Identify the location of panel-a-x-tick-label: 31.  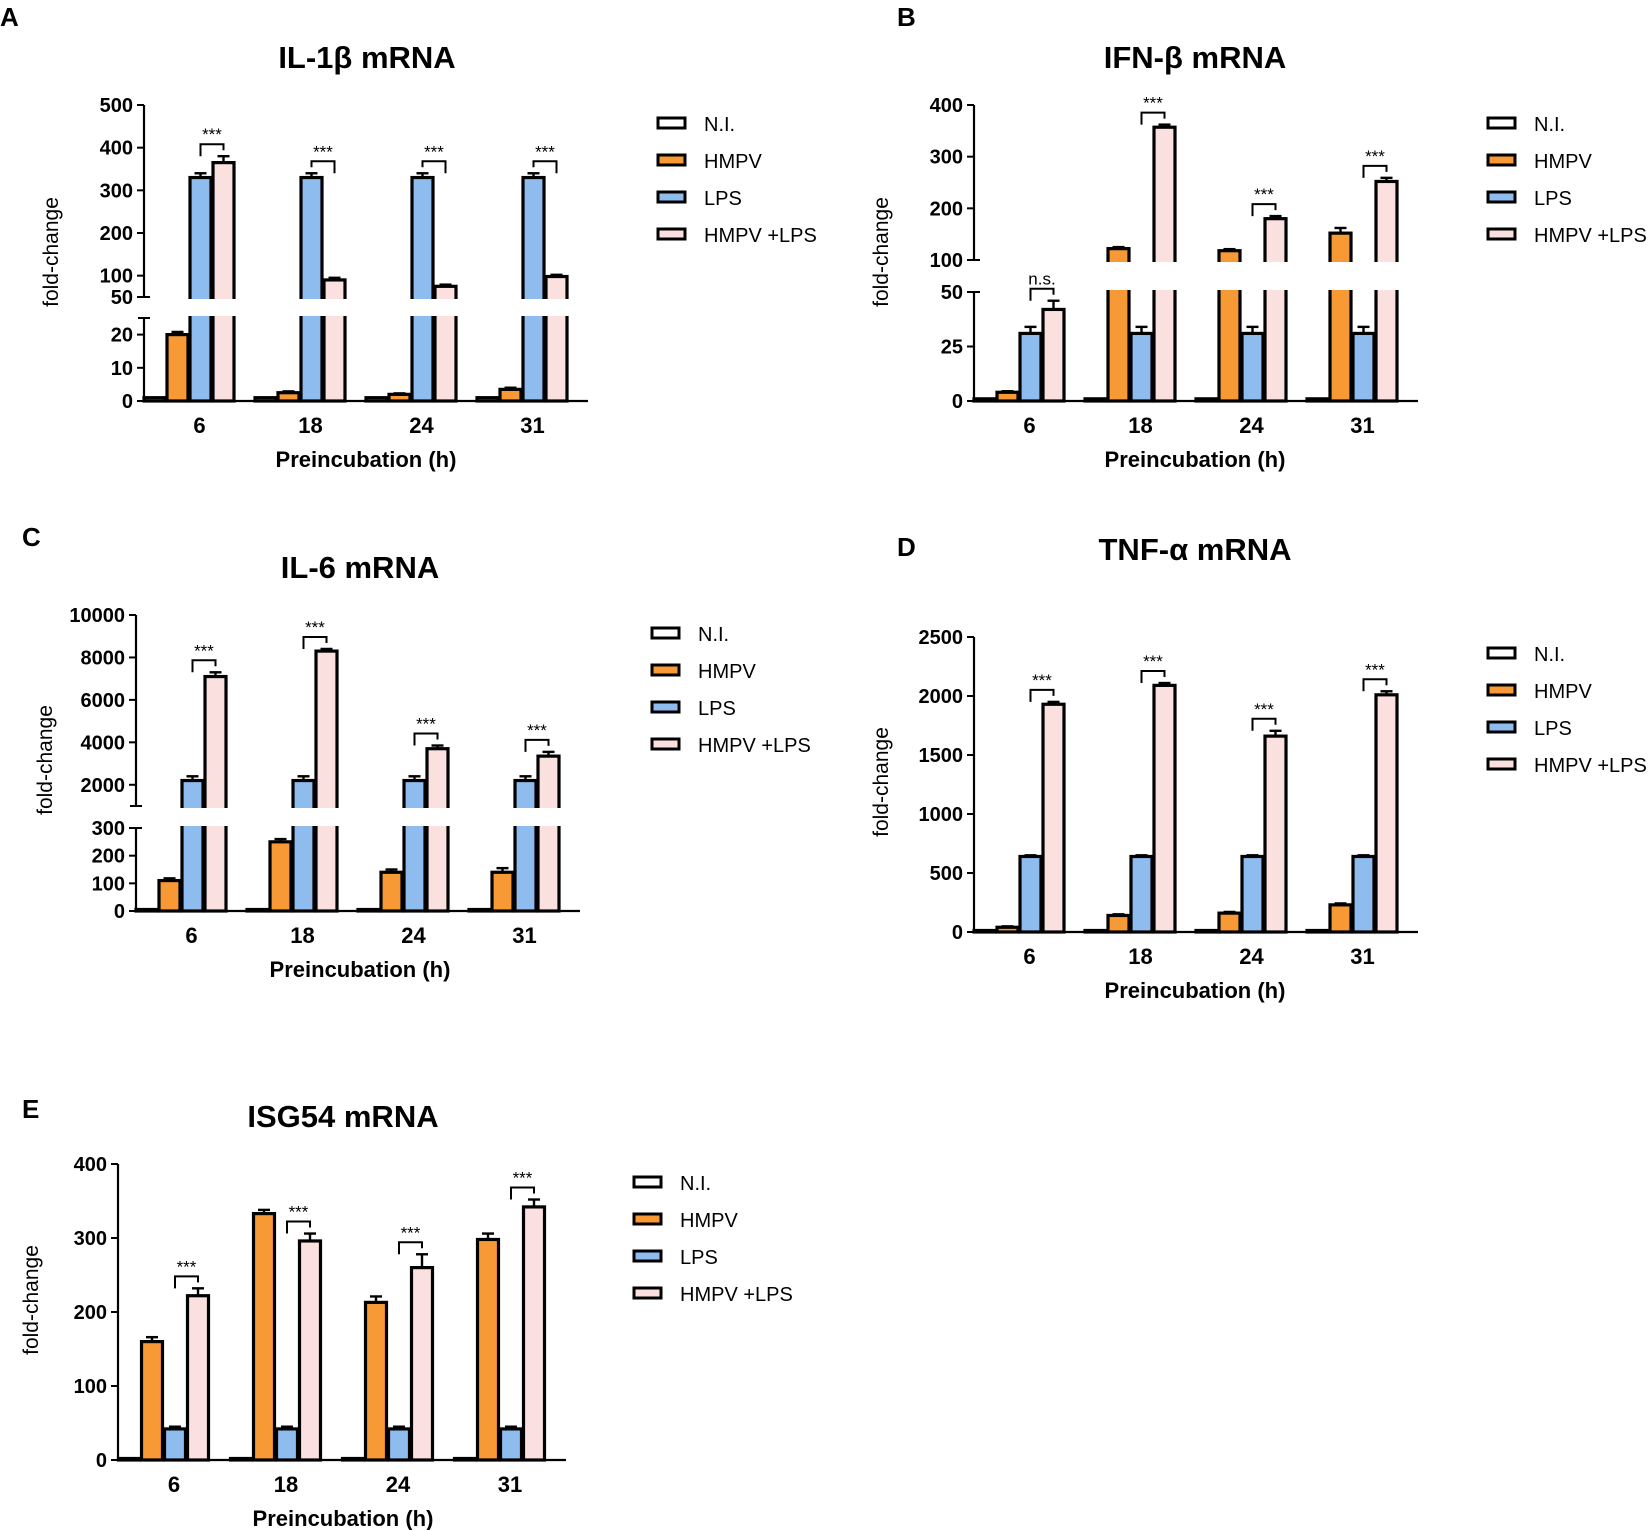
(532, 425).